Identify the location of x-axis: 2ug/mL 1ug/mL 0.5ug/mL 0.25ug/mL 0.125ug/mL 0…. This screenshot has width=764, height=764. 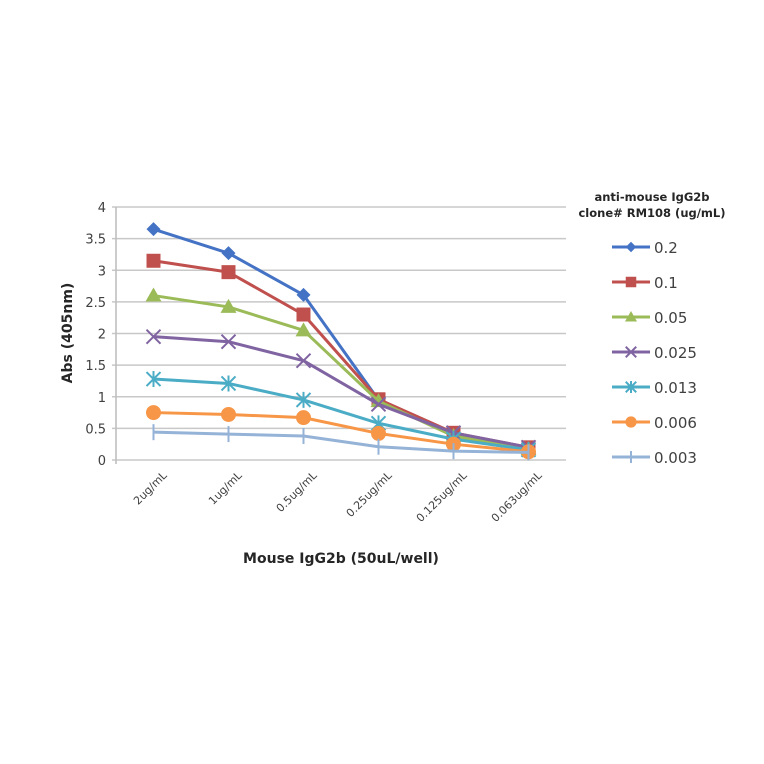
(338, 496).